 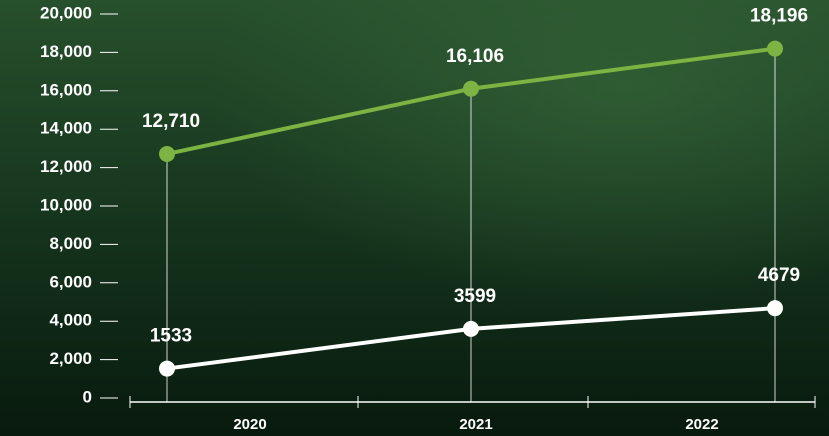 I want to click on y-tick-label: 8,000, so click(x=70, y=243).